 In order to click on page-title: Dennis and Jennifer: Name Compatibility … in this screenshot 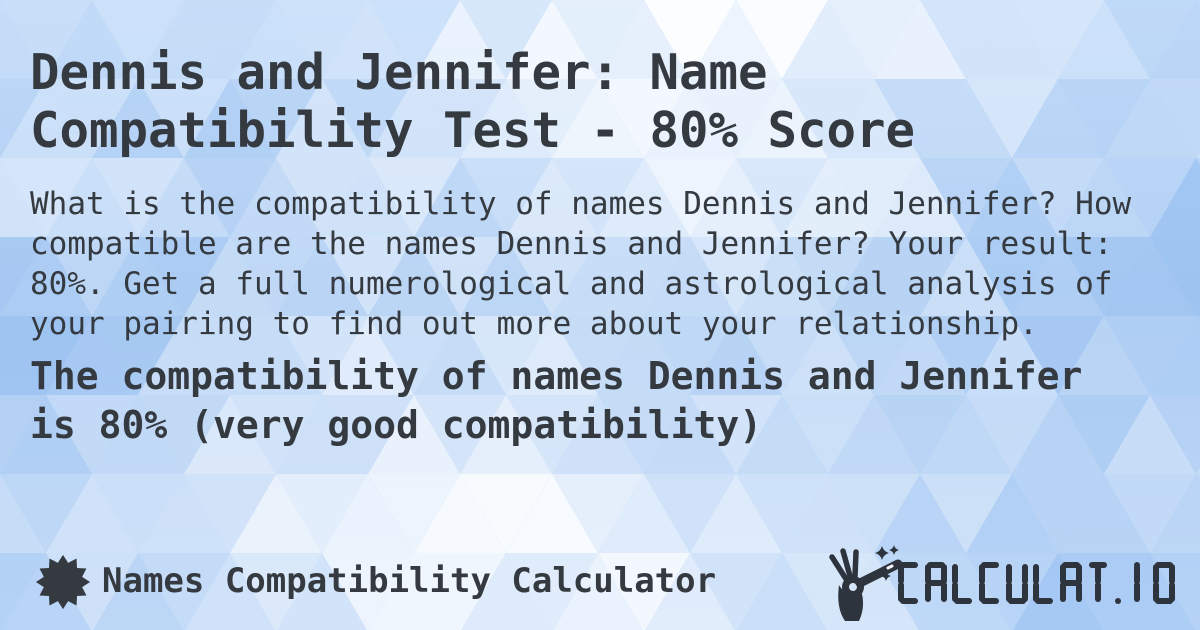, I will do `click(473, 101)`.